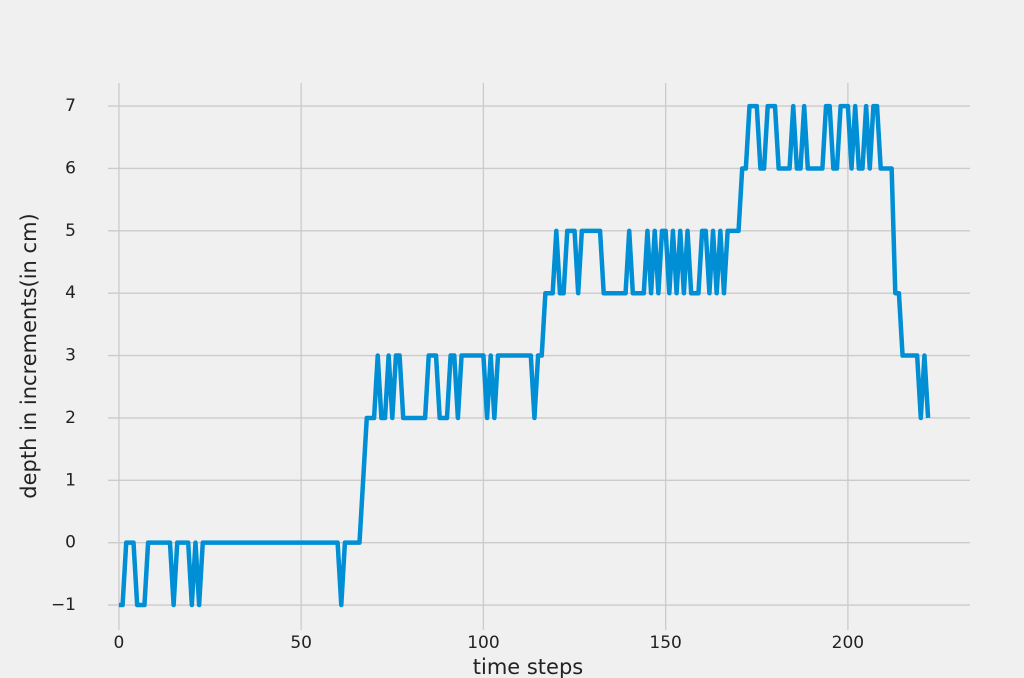 This screenshot has width=1024, height=678. I want to click on y-tick-label: 5, so click(70, 231).